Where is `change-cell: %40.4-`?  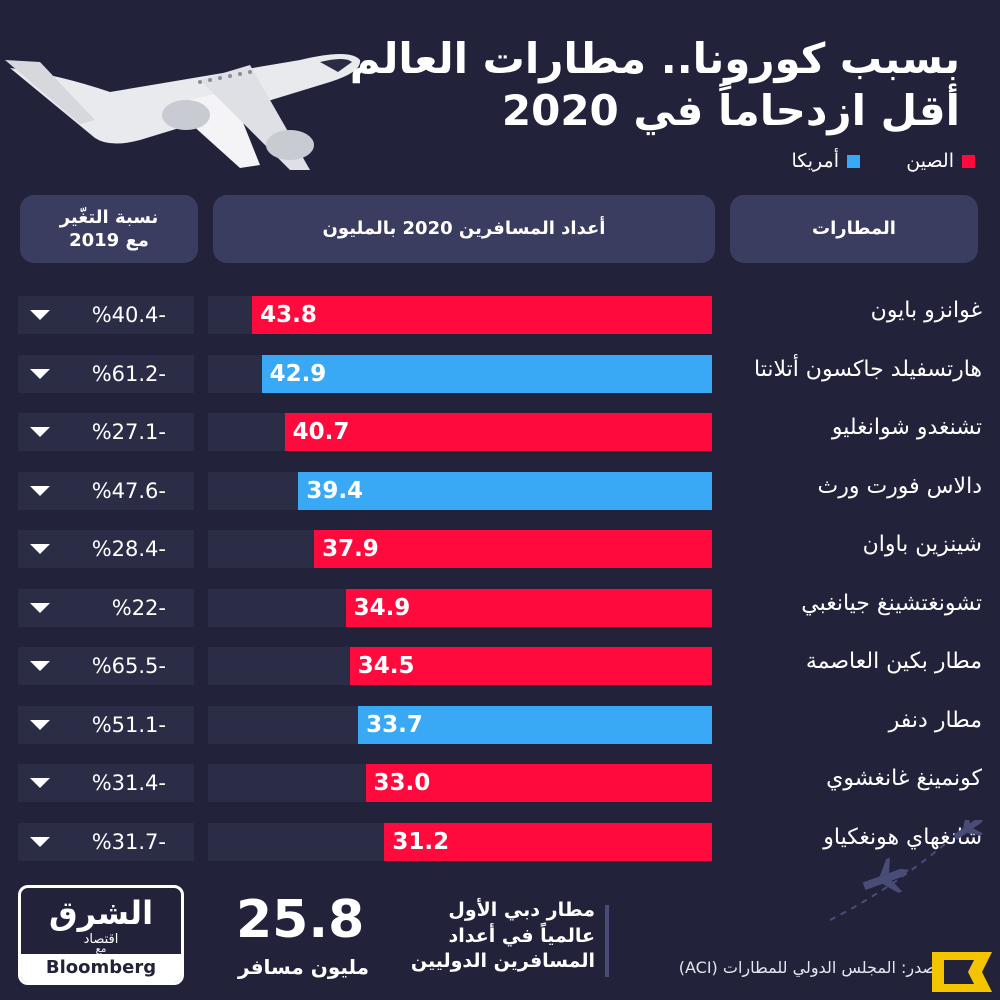 change-cell: %40.4- is located at coordinates (106, 315).